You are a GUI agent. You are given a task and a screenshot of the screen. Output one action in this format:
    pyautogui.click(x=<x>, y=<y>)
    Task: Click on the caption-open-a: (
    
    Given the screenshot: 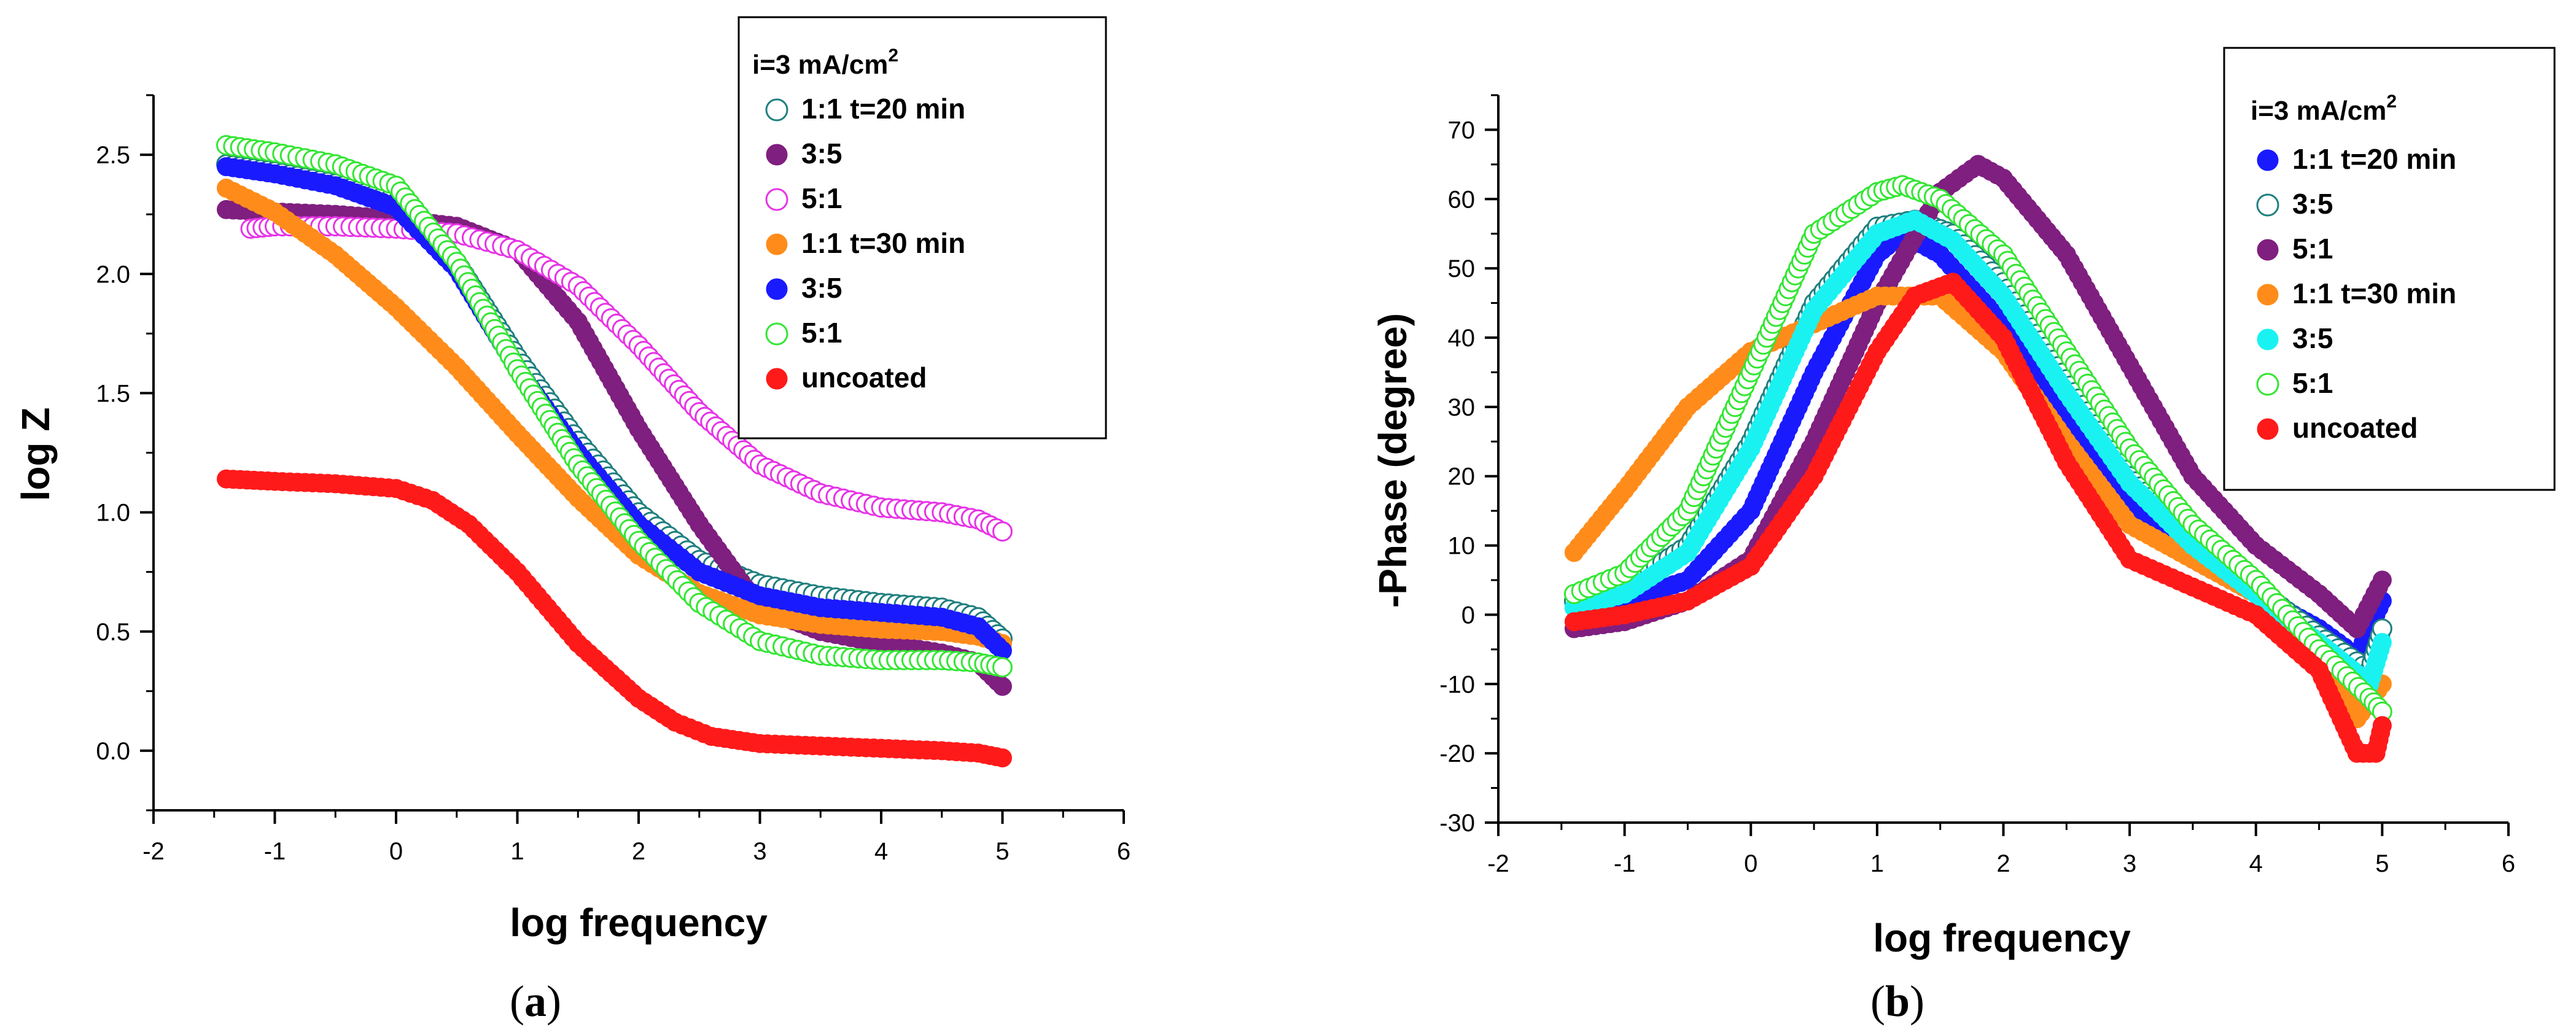 What is the action you would take?
    pyautogui.click(x=517, y=1001)
    